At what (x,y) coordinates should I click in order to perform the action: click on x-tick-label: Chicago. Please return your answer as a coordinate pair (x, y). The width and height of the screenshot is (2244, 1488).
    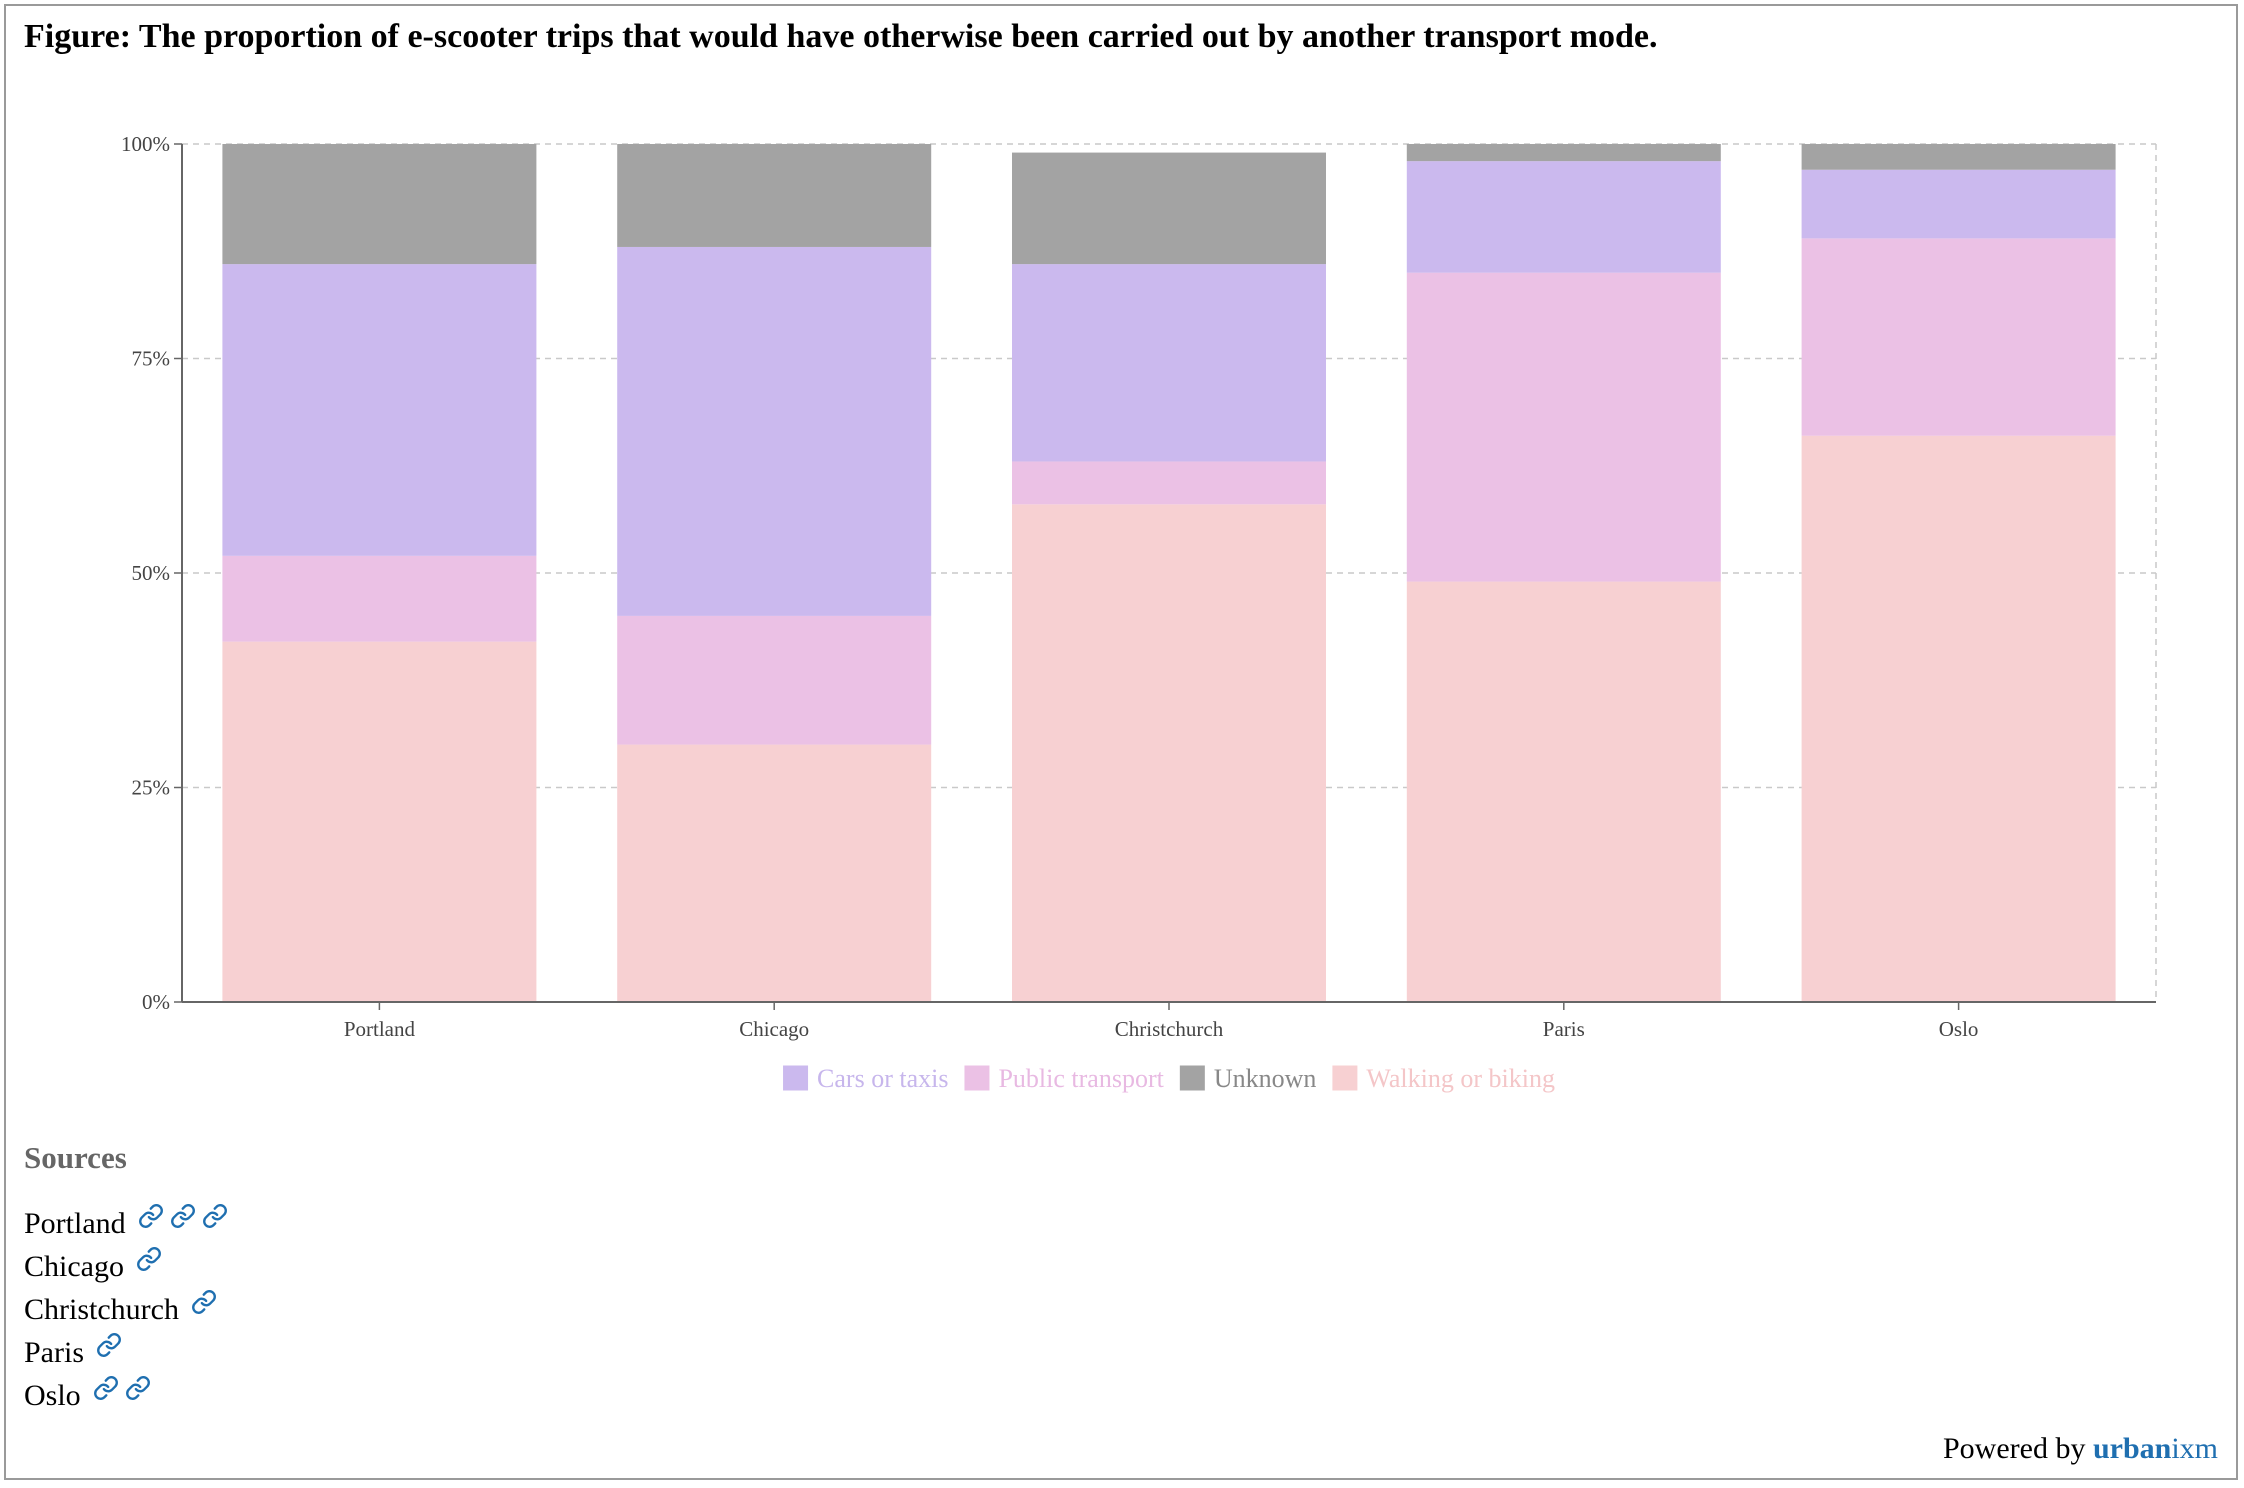
    Looking at the image, I should click on (774, 1029).